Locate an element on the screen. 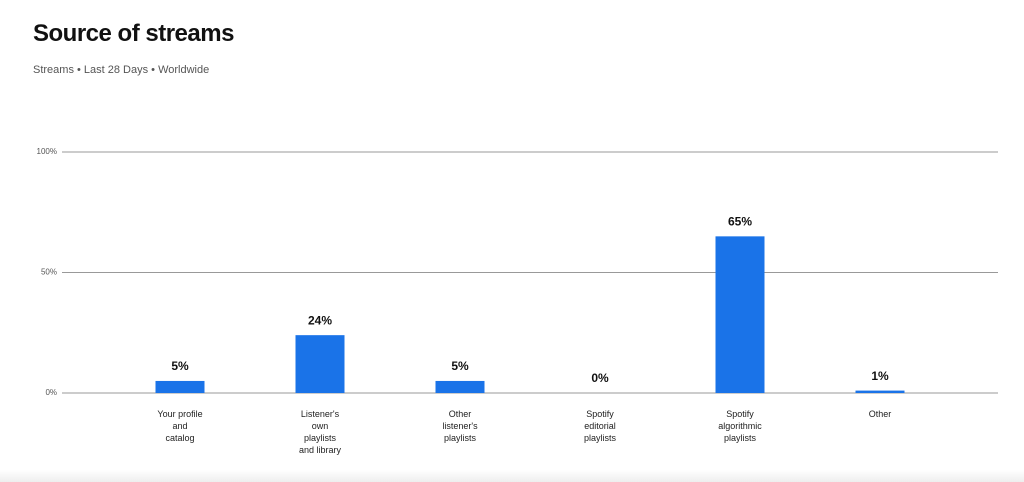 This screenshot has width=1024, height=482. chart-subtitle: Streams • Last 28 Days • Worldwide is located at coordinates (121, 70).